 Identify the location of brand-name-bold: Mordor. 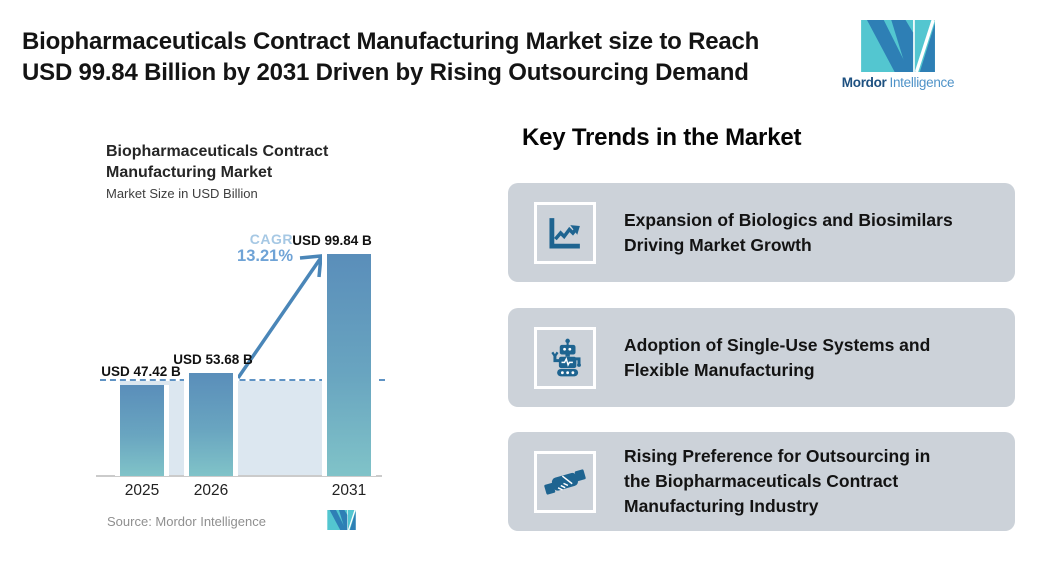
(864, 82).